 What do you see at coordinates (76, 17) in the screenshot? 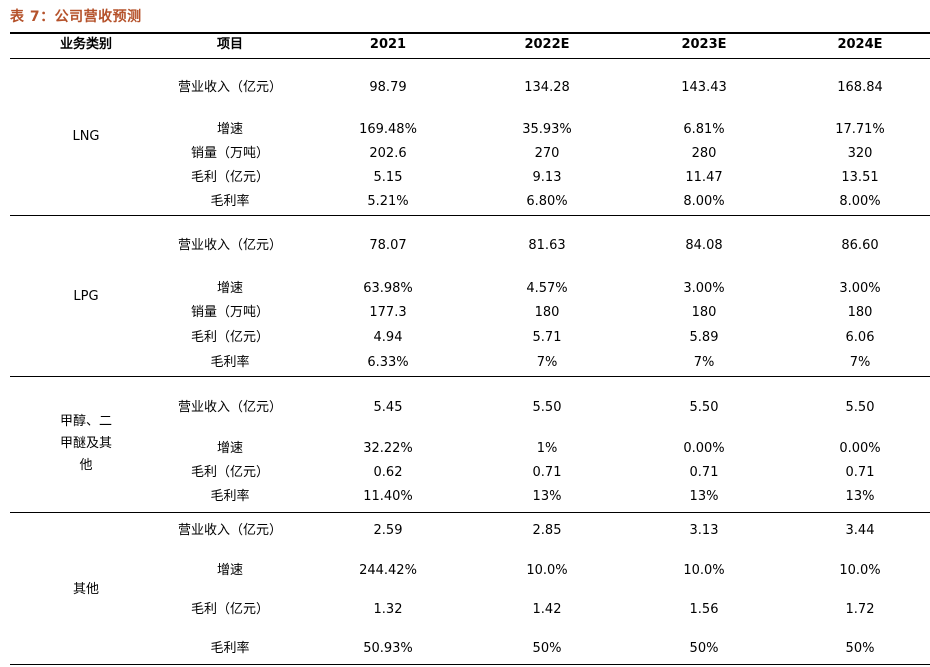
I see `table-title: 表 7：公司营收预测` at bounding box center [76, 17].